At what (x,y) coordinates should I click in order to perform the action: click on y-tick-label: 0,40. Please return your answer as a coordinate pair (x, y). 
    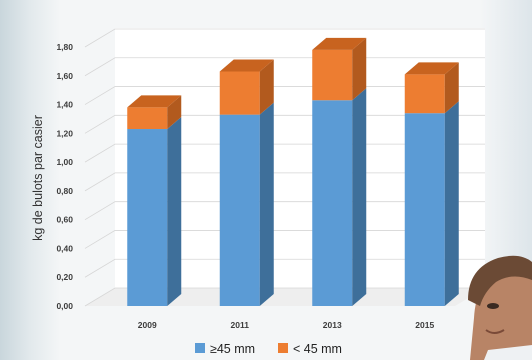
    Looking at the image, I should click on (64, 248).